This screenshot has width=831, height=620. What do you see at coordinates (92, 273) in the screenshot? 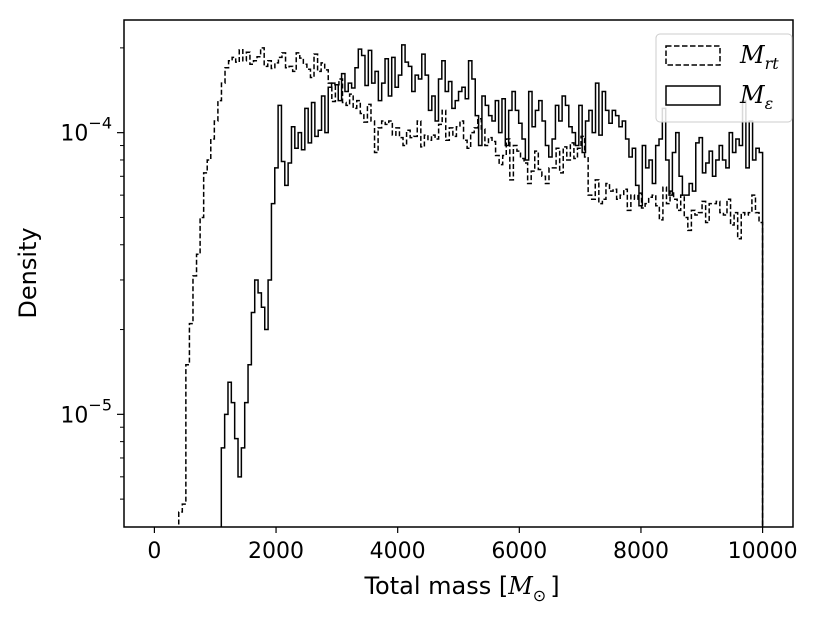
I see `y-axis-ticks: 10−510−4` at bounding box center [92, 273].